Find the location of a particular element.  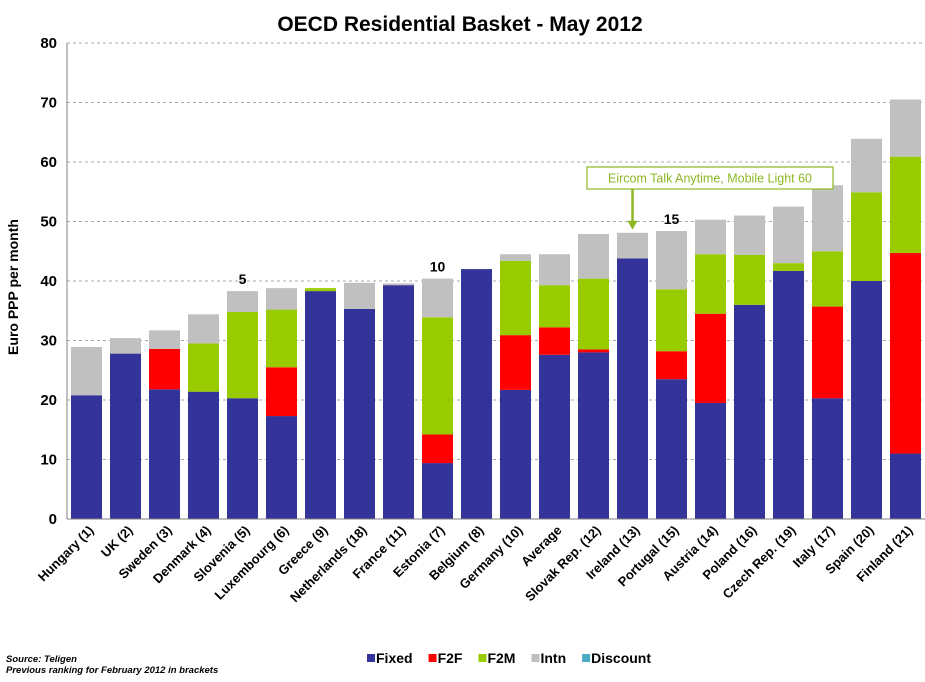

source-text: Source: Teligen is located at coordinates (41, 659).